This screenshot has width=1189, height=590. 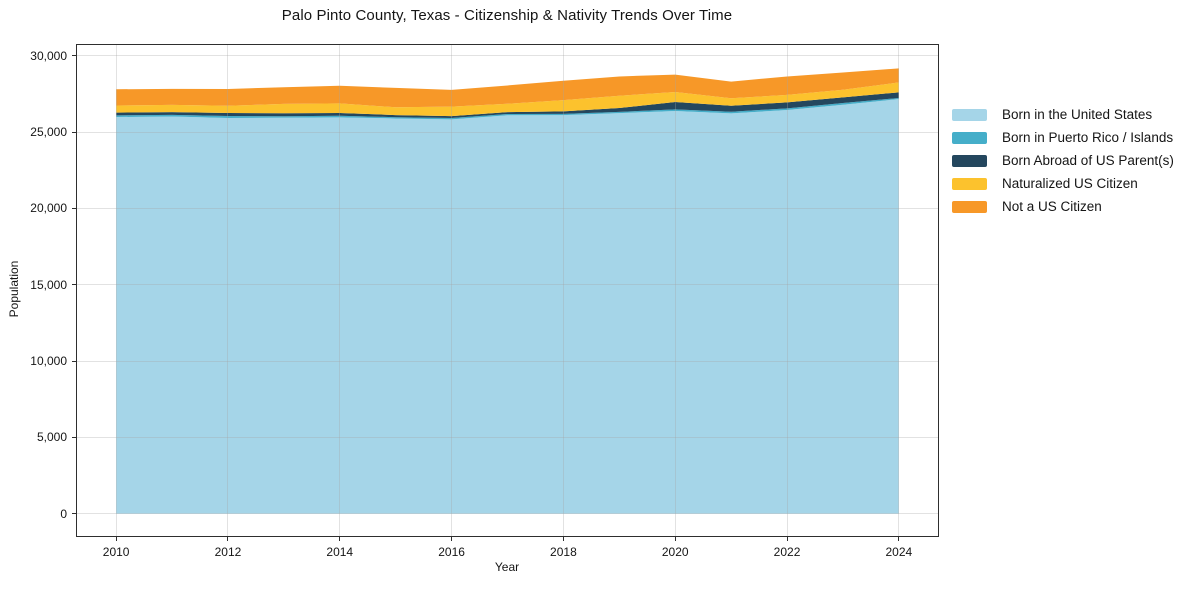 I want to click on y-tick-label: 5,000, so click(x=51, y=437).